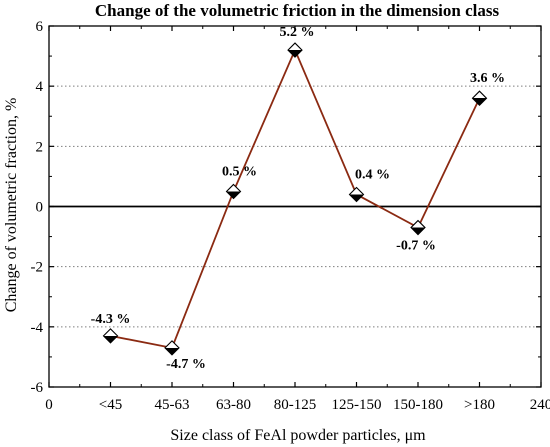 Image resolution: width=550 pixels, height=447 pixels. I want to click on data-label: 3.6 %, so click(487, 78).